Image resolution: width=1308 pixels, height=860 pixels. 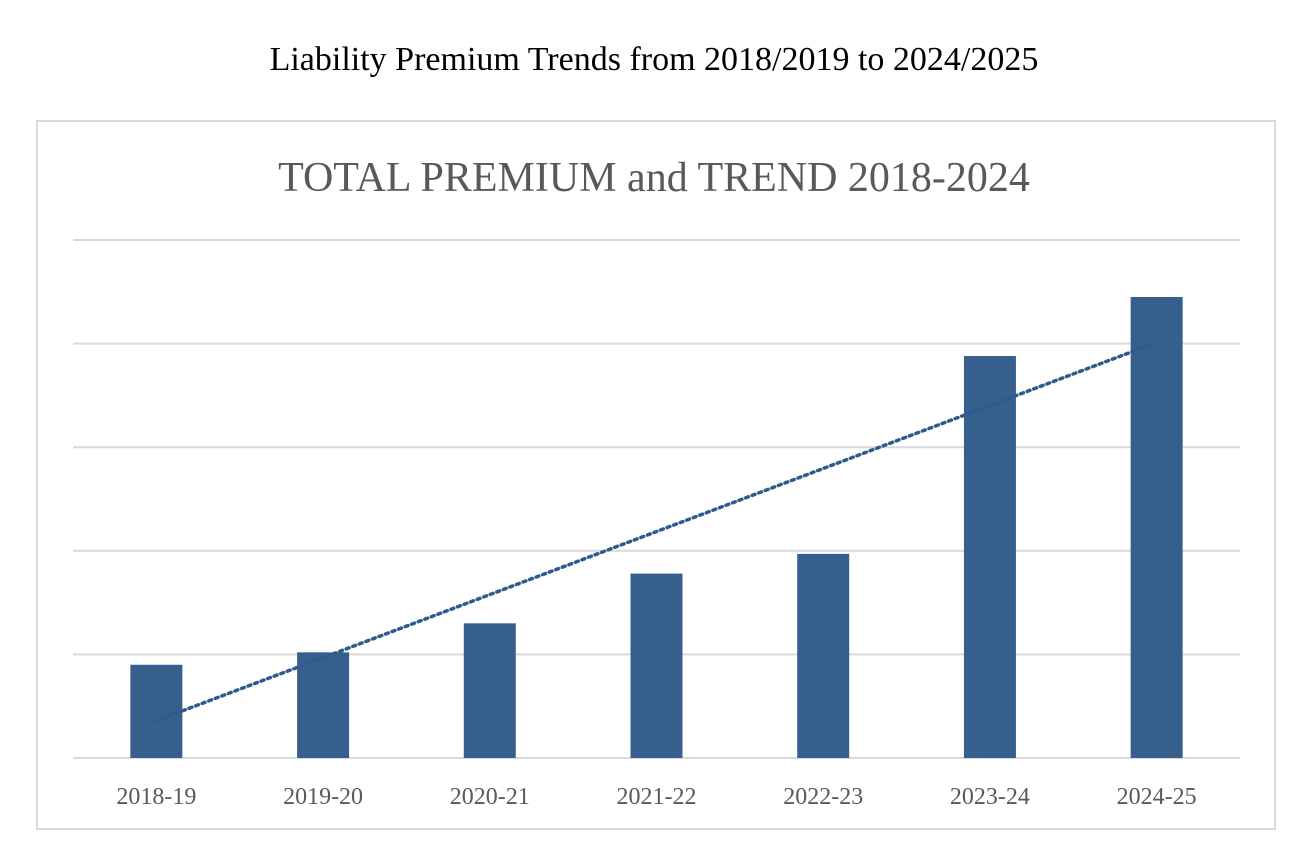 What do you see at coordinates (1157, 797) in the screenshot?
I see `x-tick-label-2024-25: 2024-25` at bounding box center [1157, 797].